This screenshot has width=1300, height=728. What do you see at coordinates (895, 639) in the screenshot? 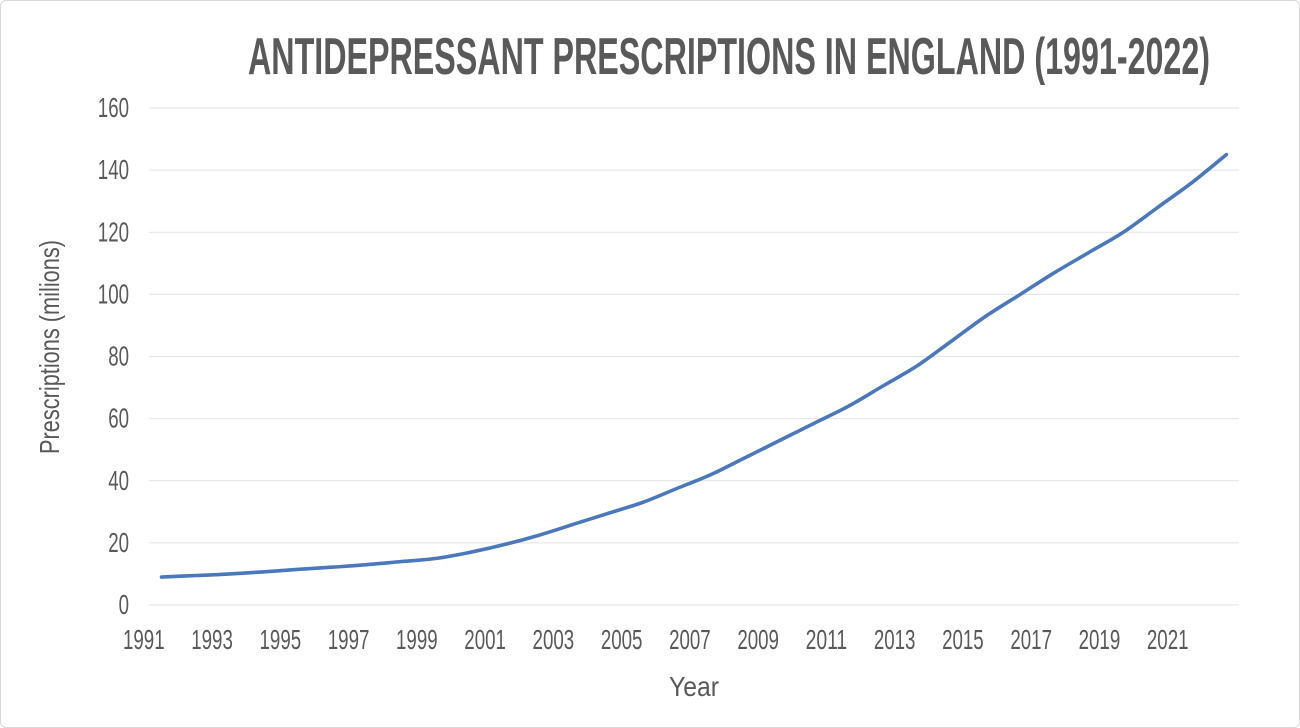
I see `x-tick-label: 2013` at bounding box center [895, 639].